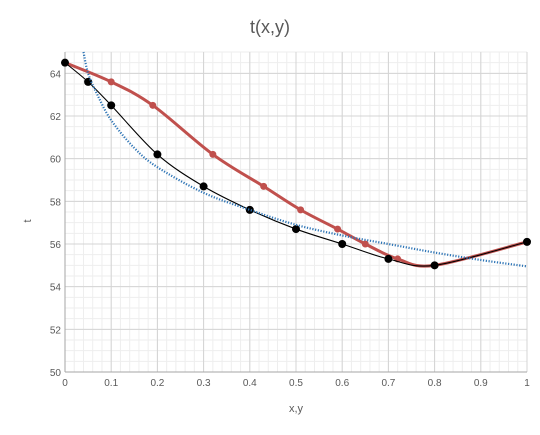 This screenshot has height=435, width=540. I want to click on y-axis-title: t, so click(28, 220).